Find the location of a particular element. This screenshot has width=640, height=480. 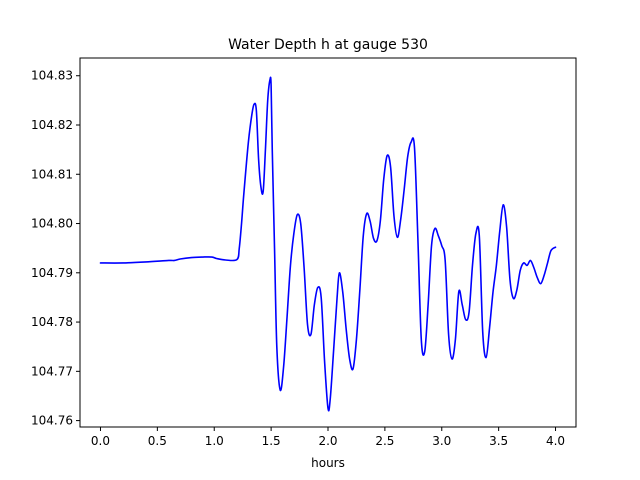

x-tick-label: 2.5 is located at coordinates (384, 441).